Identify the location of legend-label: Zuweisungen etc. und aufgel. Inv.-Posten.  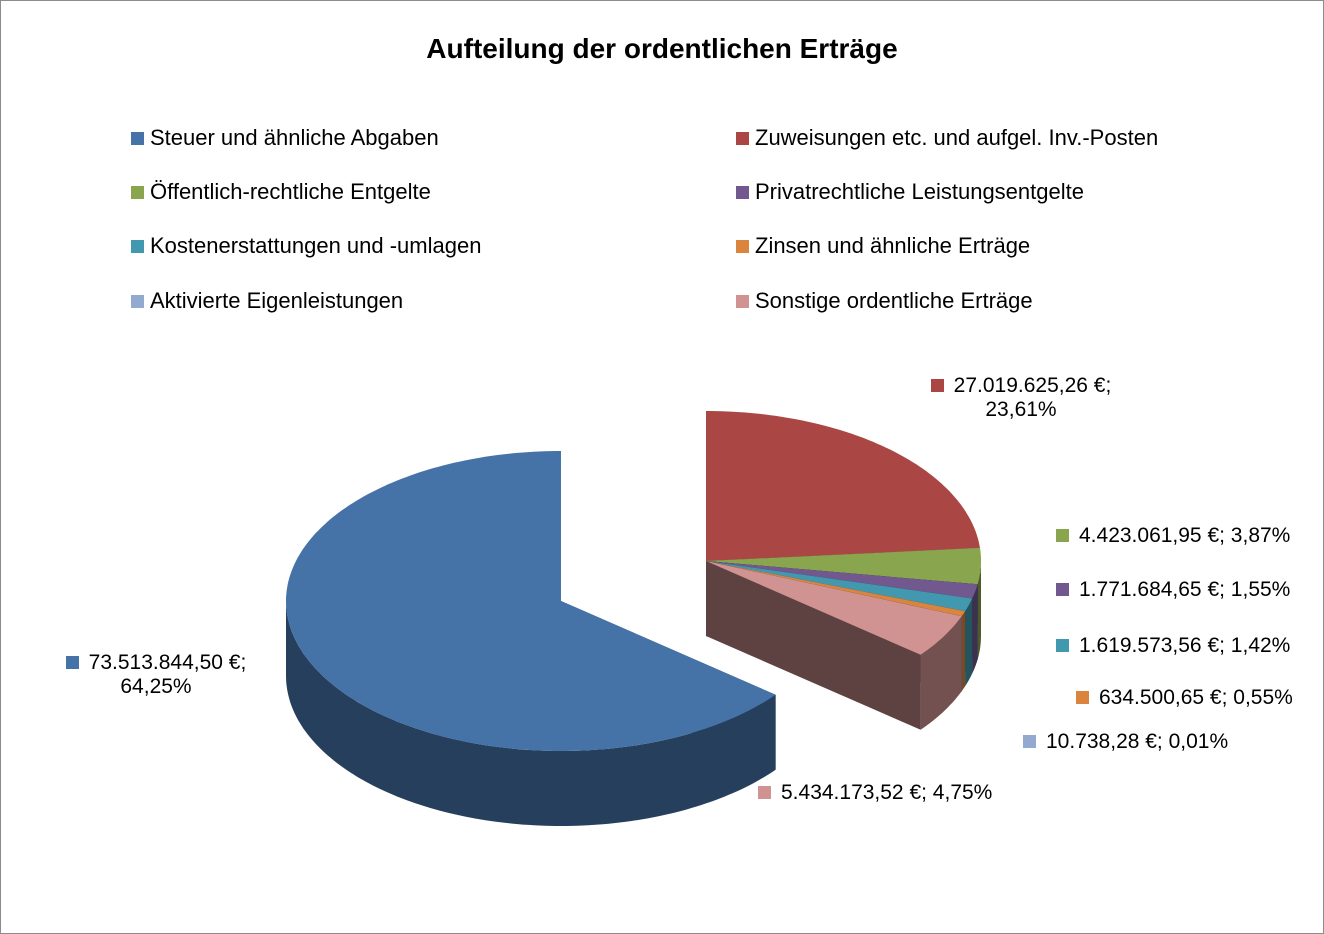
(957, 137).